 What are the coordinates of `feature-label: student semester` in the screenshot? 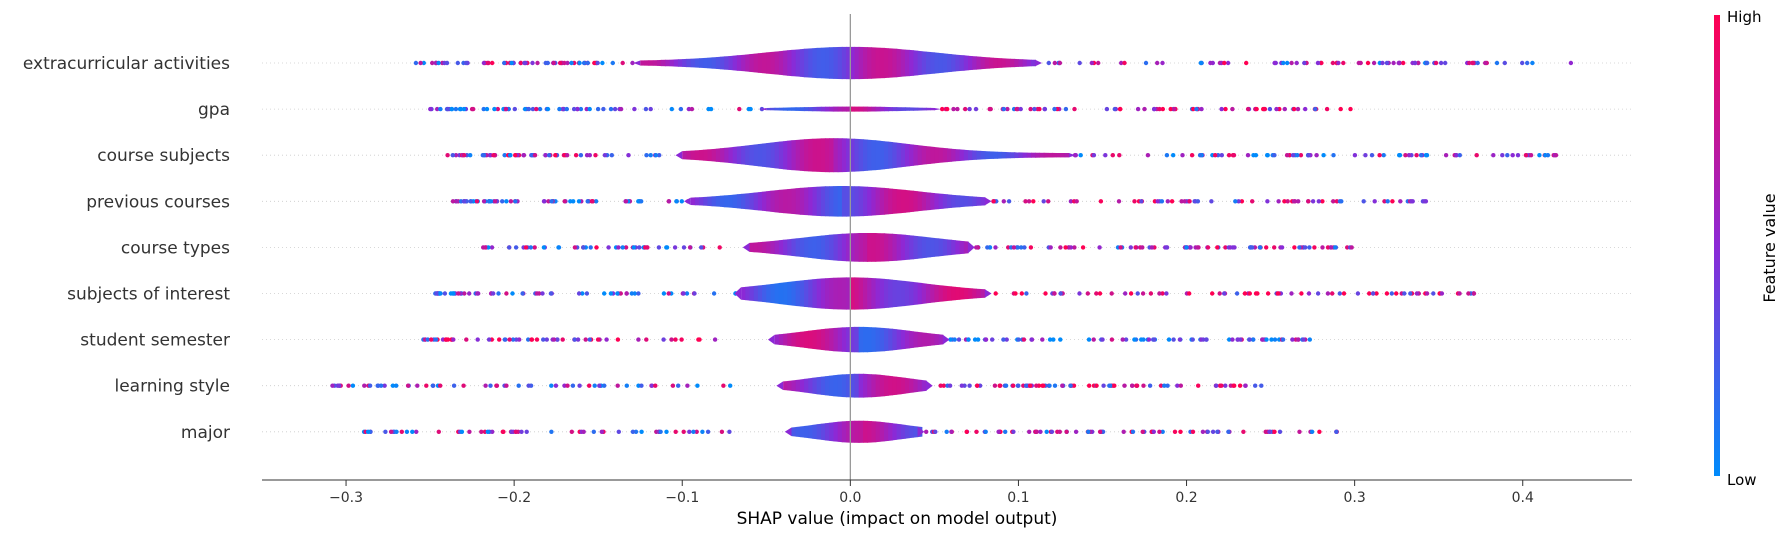 It's located at (155, 341).